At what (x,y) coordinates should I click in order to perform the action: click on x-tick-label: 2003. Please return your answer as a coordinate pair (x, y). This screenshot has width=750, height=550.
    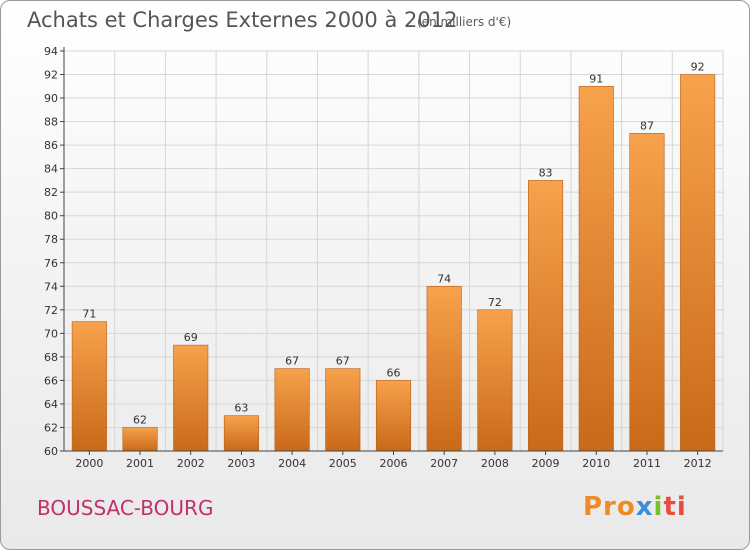
    Looking at the image, I should click on (241, 463).